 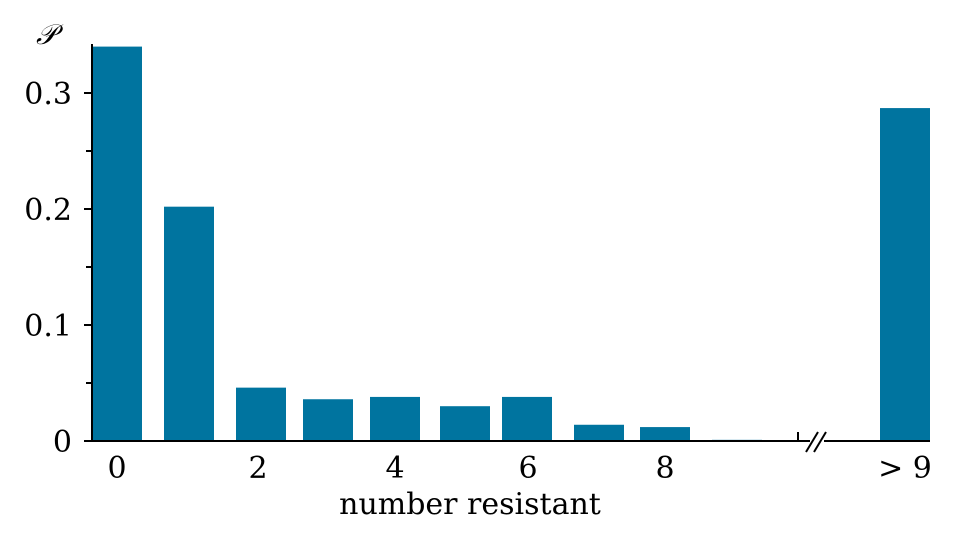 What do you see at coordinates (905, 468) in the screenshot?
I see `x-tick-label: > 9` at bounding box center [905, 468].